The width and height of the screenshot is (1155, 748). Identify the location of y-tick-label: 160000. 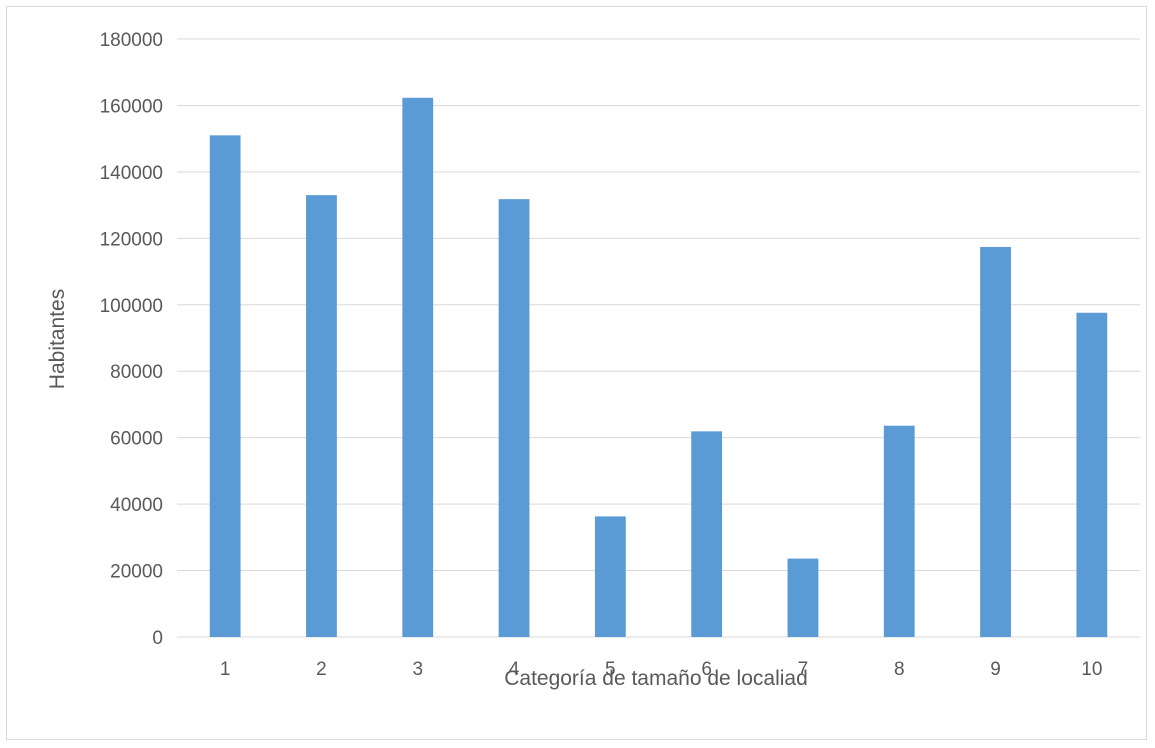
(131, 106).